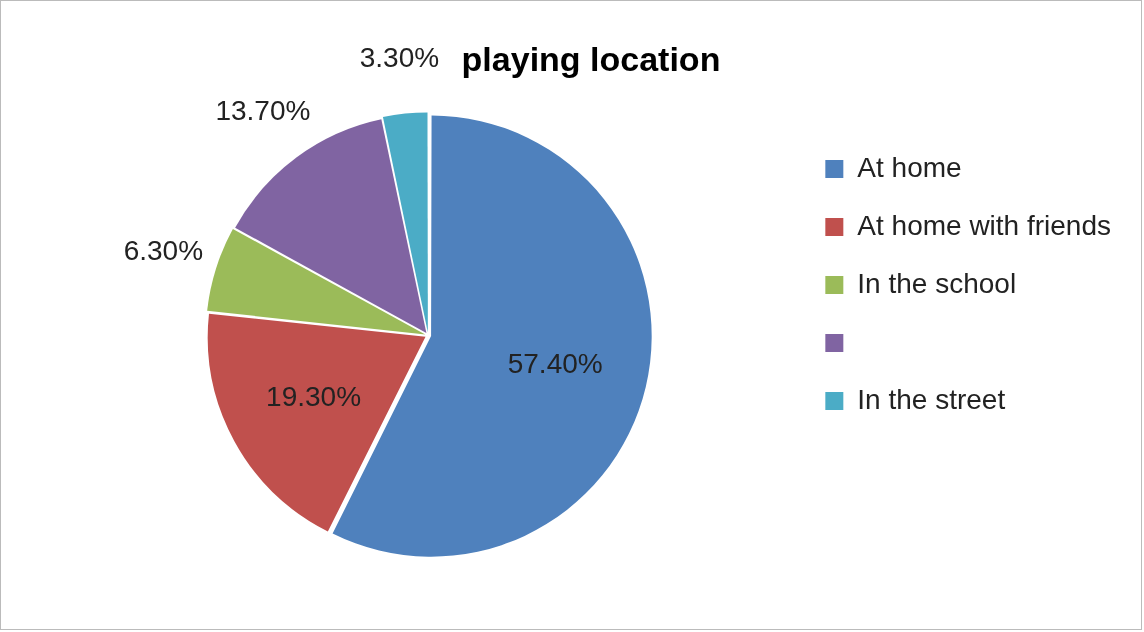  Describe the element at coordinates (263, 111) in the screenshot. I see `data-label: 13.70%` at that location.